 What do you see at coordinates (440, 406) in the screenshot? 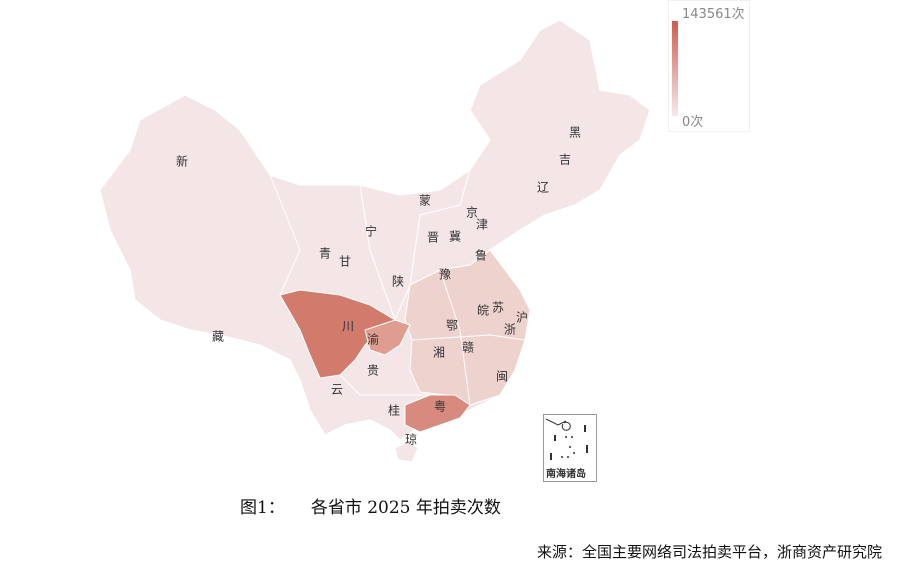
I see `province-label: 粤` at bounding box center [440, 406].